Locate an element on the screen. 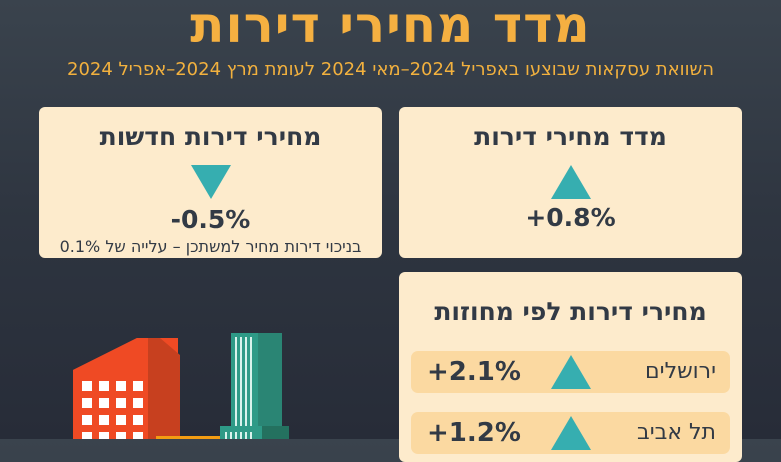 The image size is (781, 462). region-value: +2.1% is located at coordinates (474, 372).